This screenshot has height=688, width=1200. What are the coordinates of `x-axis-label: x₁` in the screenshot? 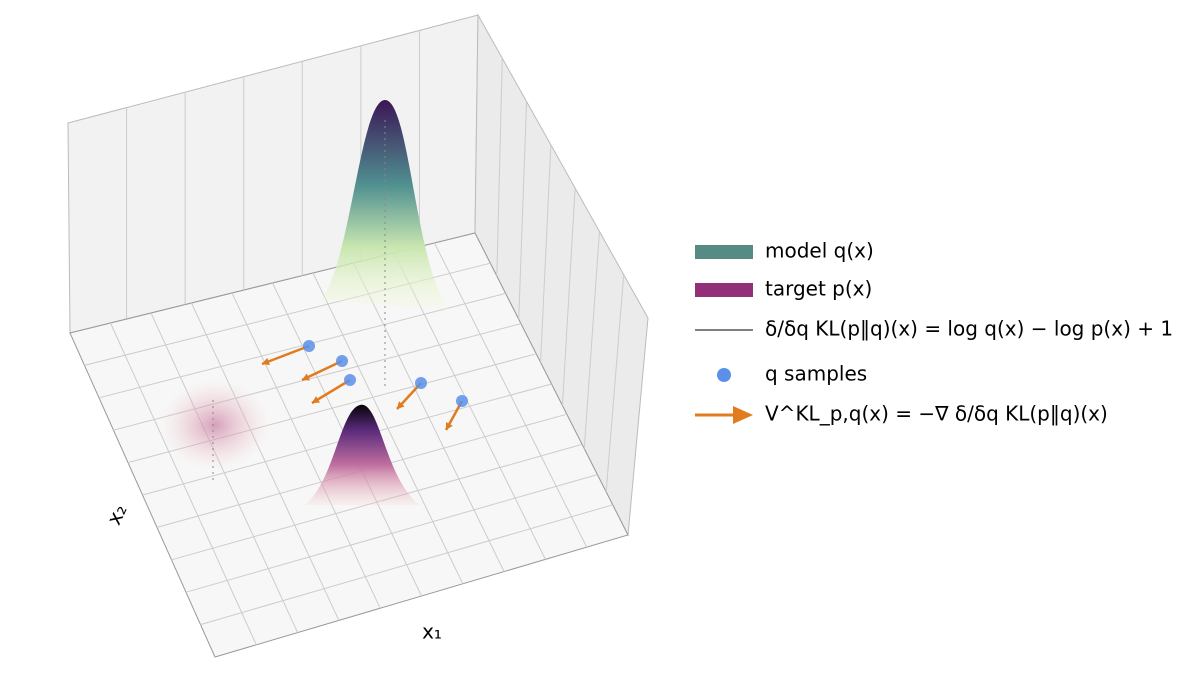 It's located at (432, 632).